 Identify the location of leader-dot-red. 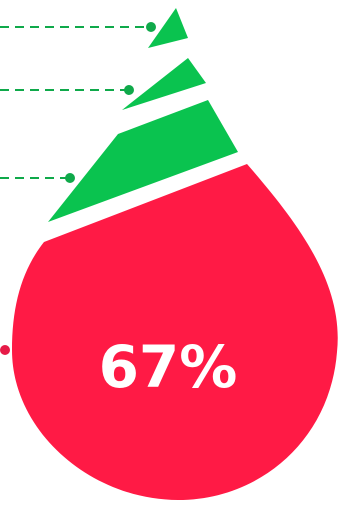
(5, 350).